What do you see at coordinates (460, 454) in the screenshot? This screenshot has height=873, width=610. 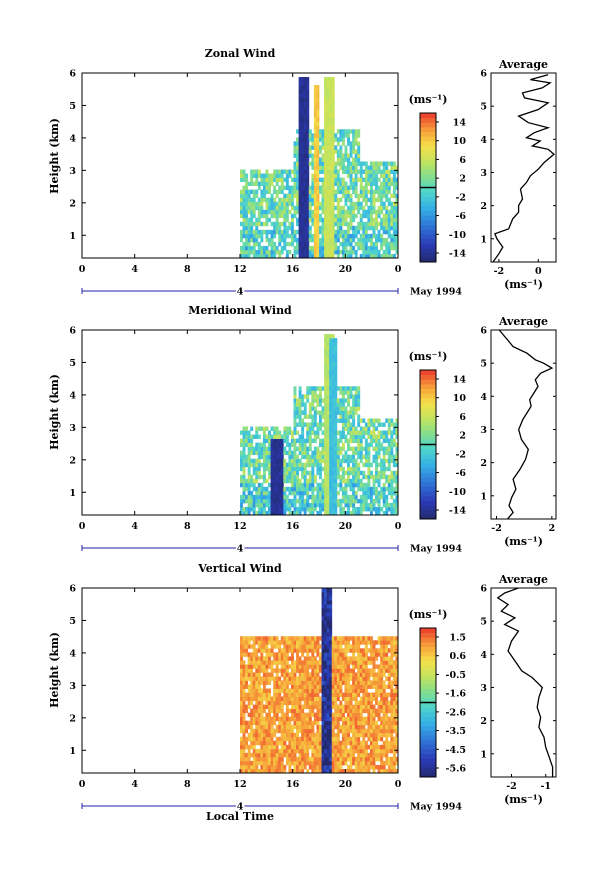 I see `colorbar-tick-label: -2` at bounding box center [460, 454].